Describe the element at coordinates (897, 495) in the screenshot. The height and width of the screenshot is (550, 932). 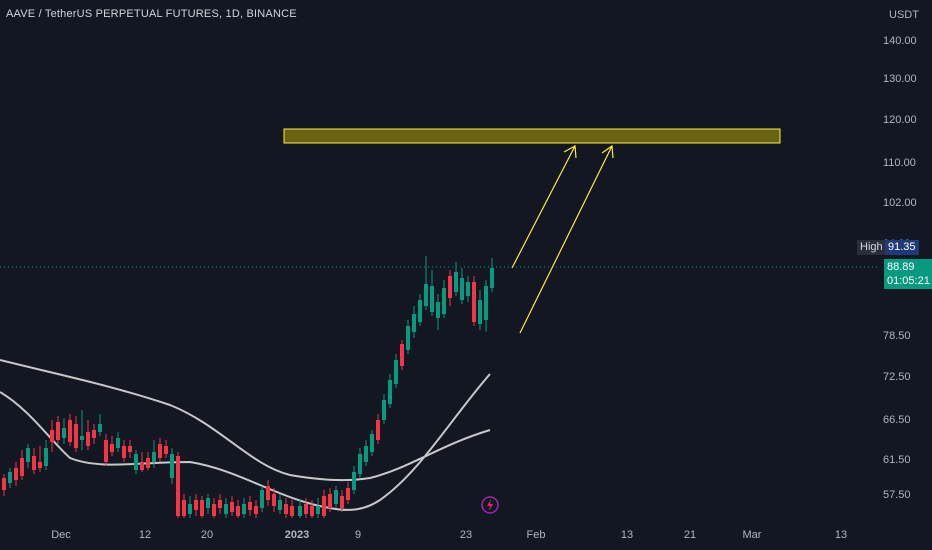
I see `price-tick: 57.50` at that location.